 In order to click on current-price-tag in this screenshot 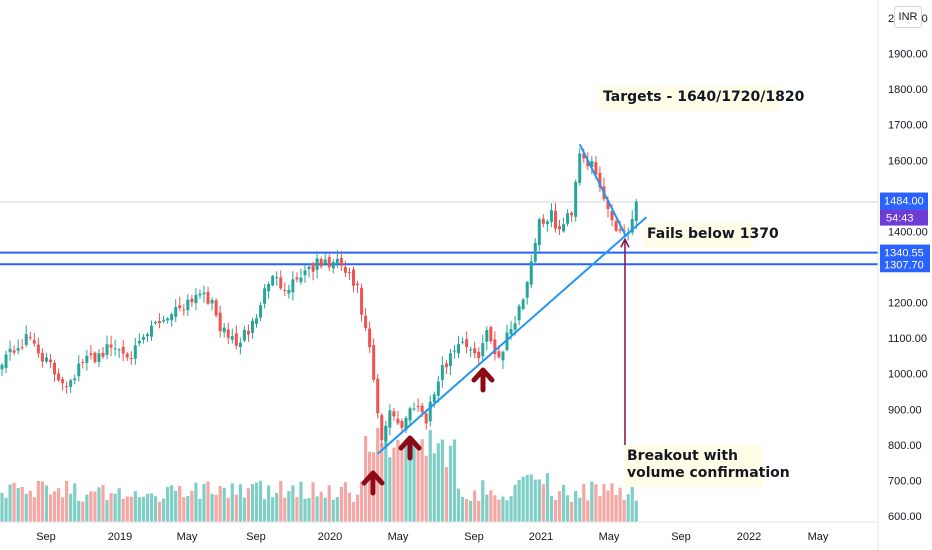, I will do `click(904, 201)`.